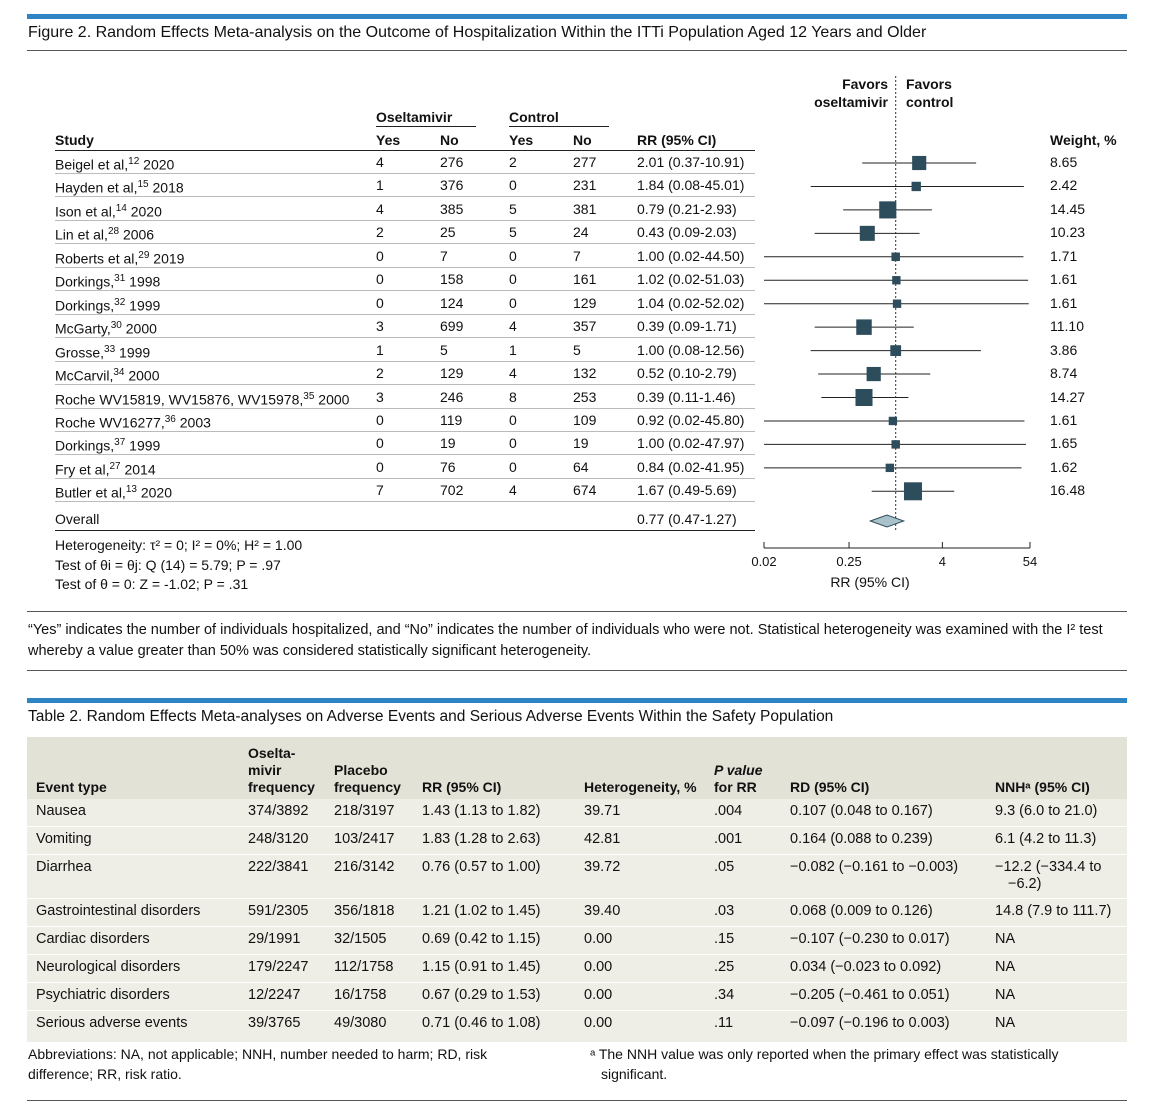 This screenshot has height=1120, width=1150. I want to click on study-name: Roche WV16277,36 2003, so click(133, 421).